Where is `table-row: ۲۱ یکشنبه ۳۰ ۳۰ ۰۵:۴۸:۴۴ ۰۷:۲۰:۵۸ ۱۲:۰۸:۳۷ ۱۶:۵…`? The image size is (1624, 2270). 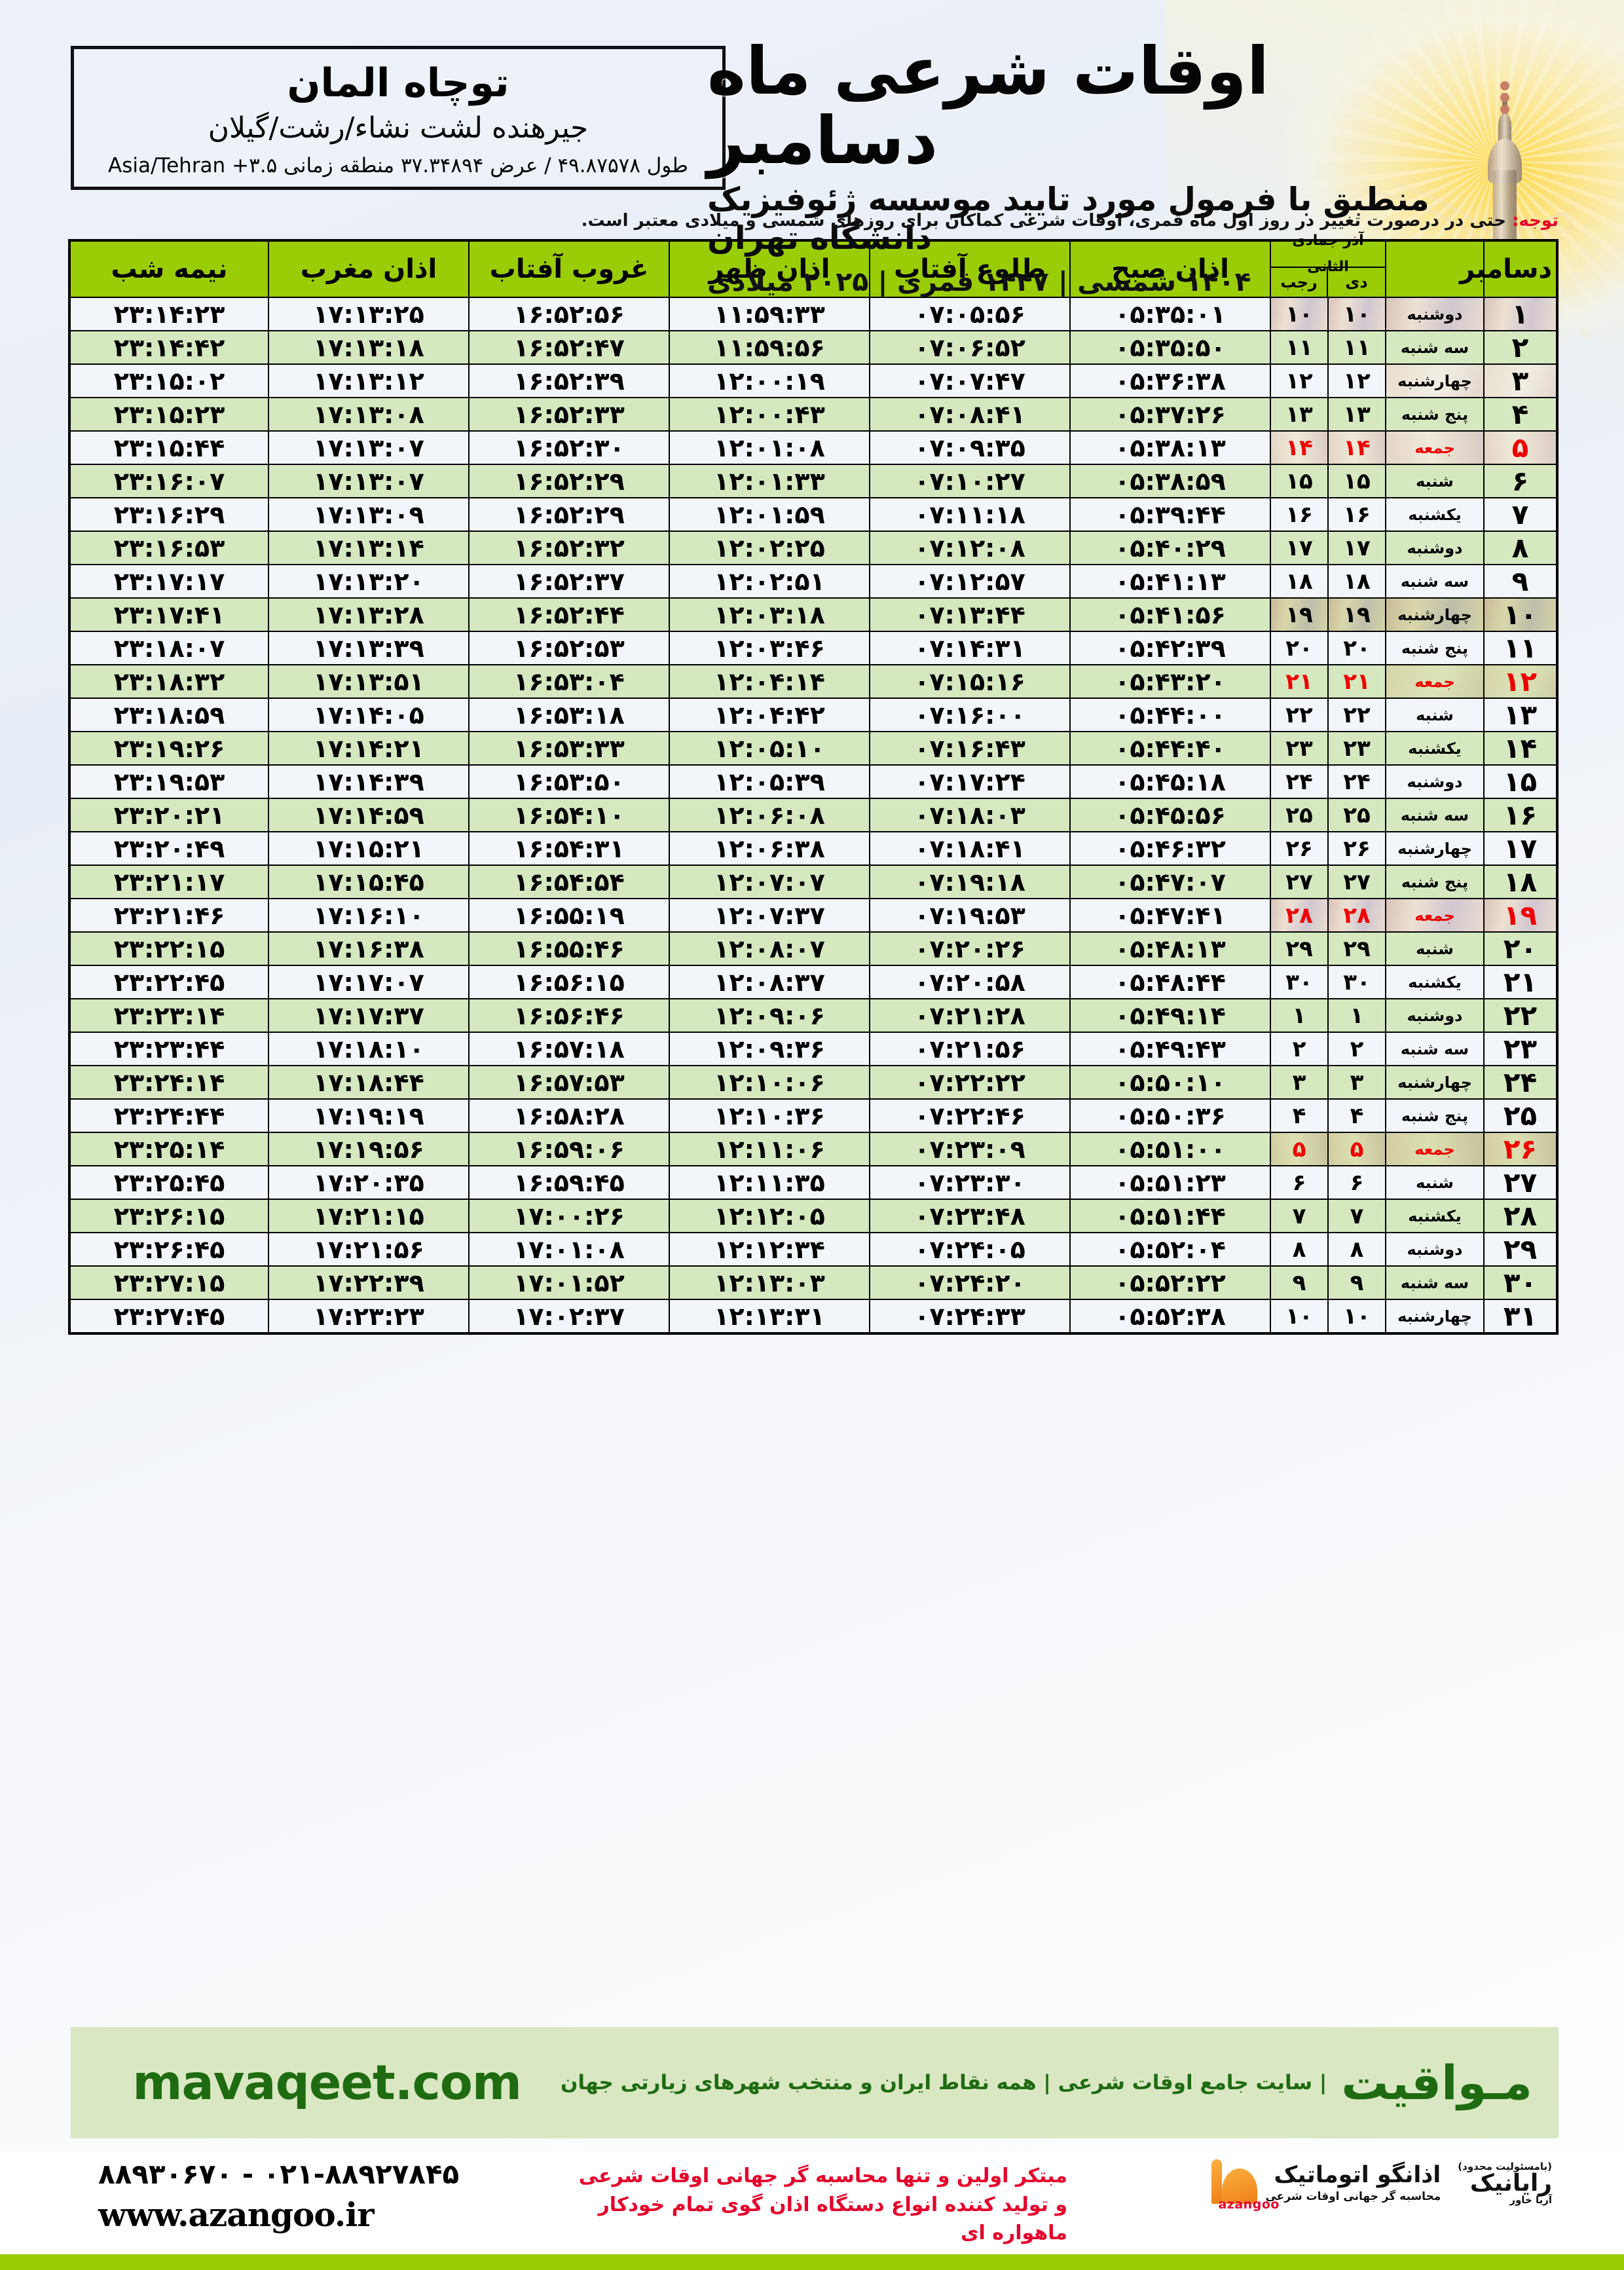 table-row: ۲۱ یکشنبه ۳۰ ۳۰ ۰۵:۴۸:۴۴ ۰۷:۲۰:۵۸ ۱۲:۰۸:۳۷ ۱۶:۵… is located at coordinates (813, 982).